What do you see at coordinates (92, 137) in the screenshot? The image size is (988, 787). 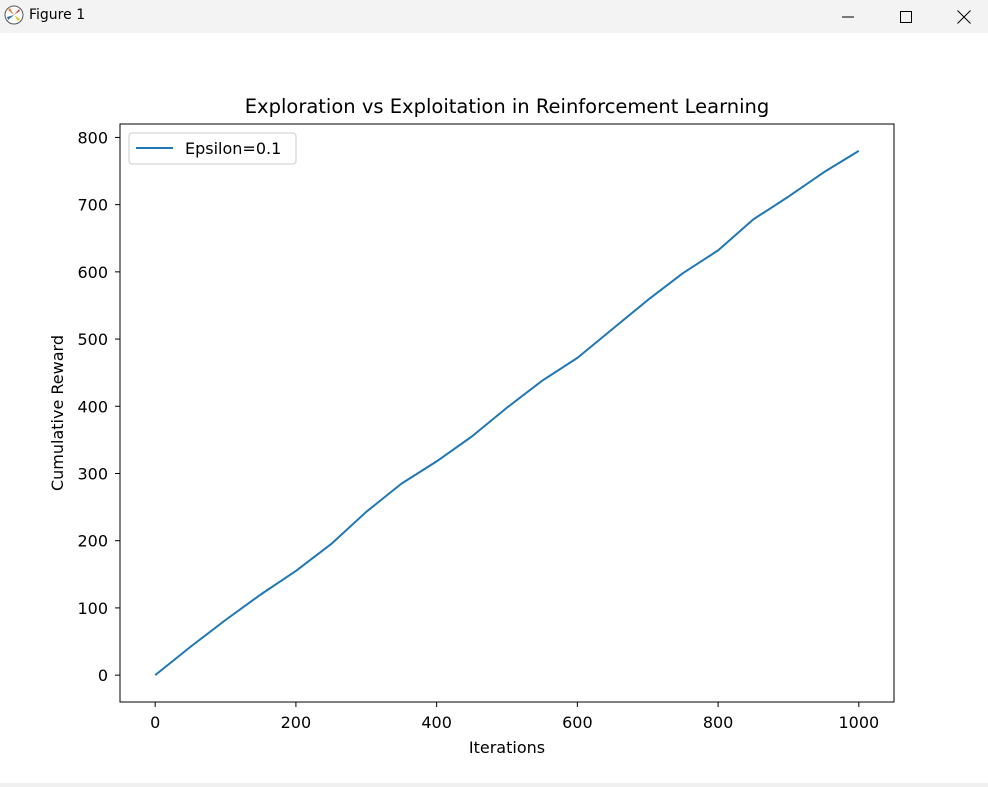 I see `y-tick-label: 800` at bounding box center [92, 137].